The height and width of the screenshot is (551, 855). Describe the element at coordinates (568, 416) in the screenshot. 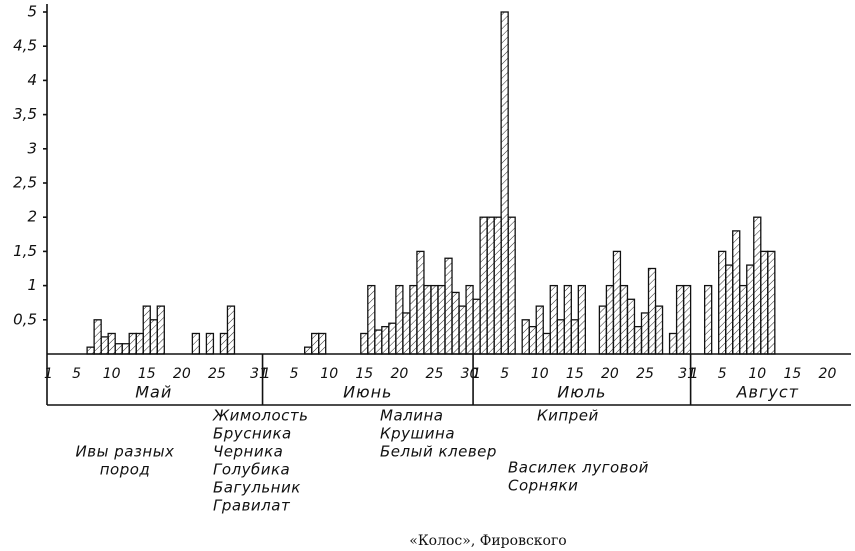

I see `annotation: Кипрей` at that location.